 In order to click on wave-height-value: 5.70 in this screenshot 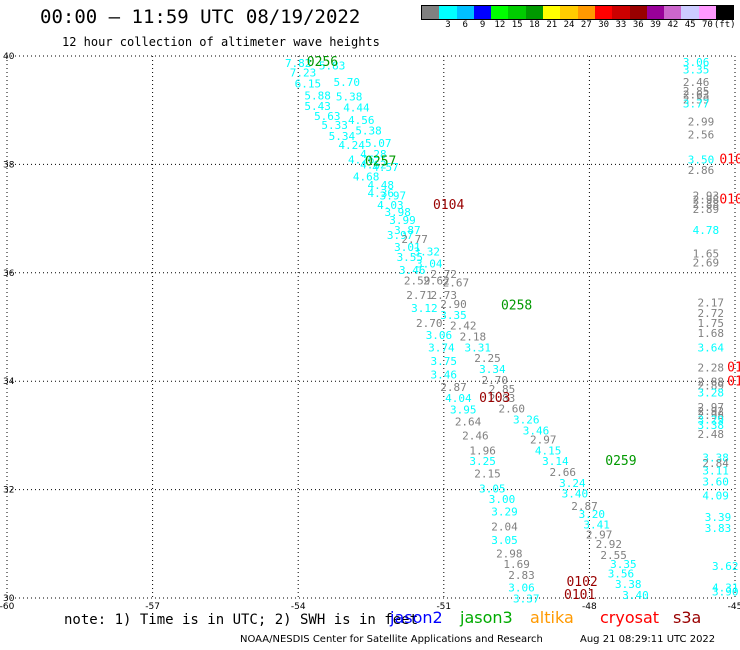, I will do `click(346, 82)`.